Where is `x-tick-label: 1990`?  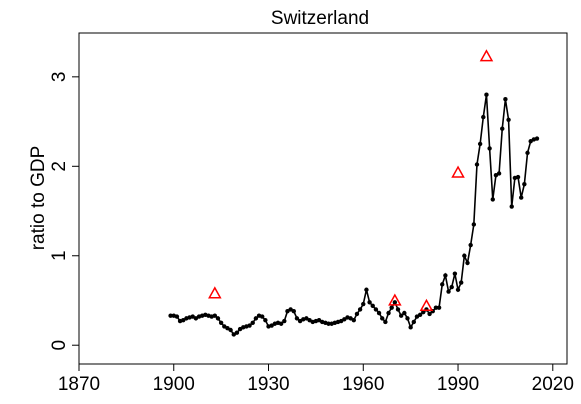 x-tick-label: 1990 is located at coordinates (458, 384).